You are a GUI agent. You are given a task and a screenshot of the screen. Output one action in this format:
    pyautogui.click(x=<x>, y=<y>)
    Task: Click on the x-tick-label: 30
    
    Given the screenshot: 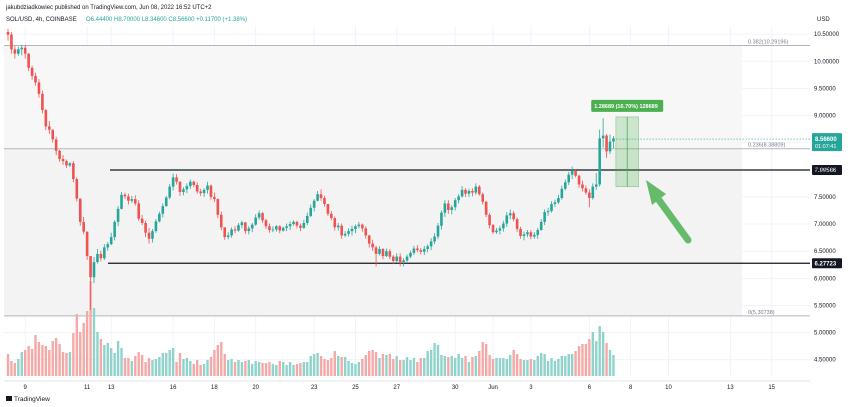 What is the action you would take?
    pyautogui.click(x=455, y=388)
    